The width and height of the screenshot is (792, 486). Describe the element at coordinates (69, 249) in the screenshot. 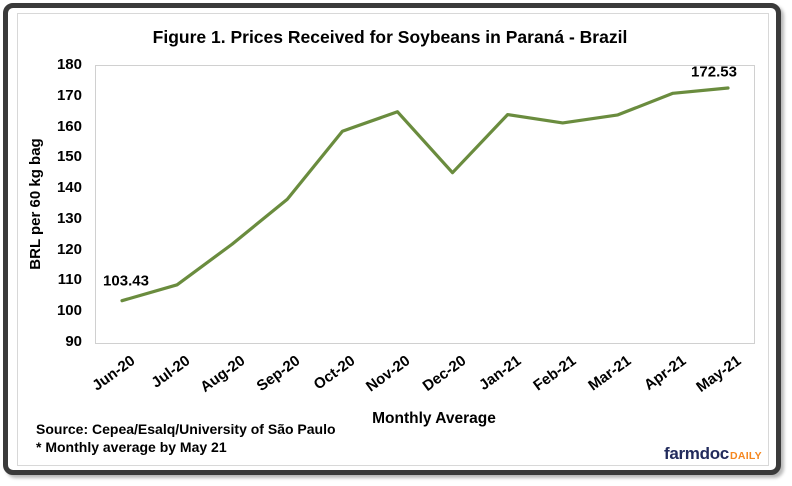

I see `y-tick-label: 120` at that location.